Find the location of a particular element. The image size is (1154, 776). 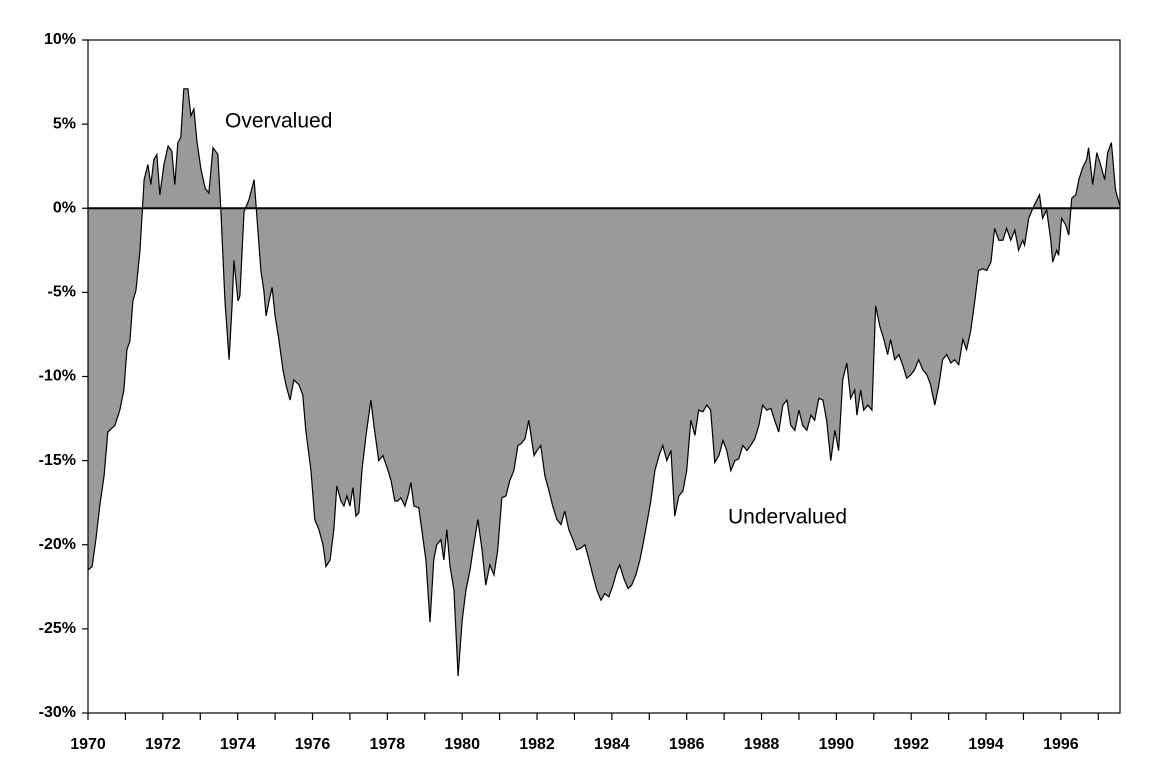

x-tick-label: 1984 is located at coordinates (612, 744).